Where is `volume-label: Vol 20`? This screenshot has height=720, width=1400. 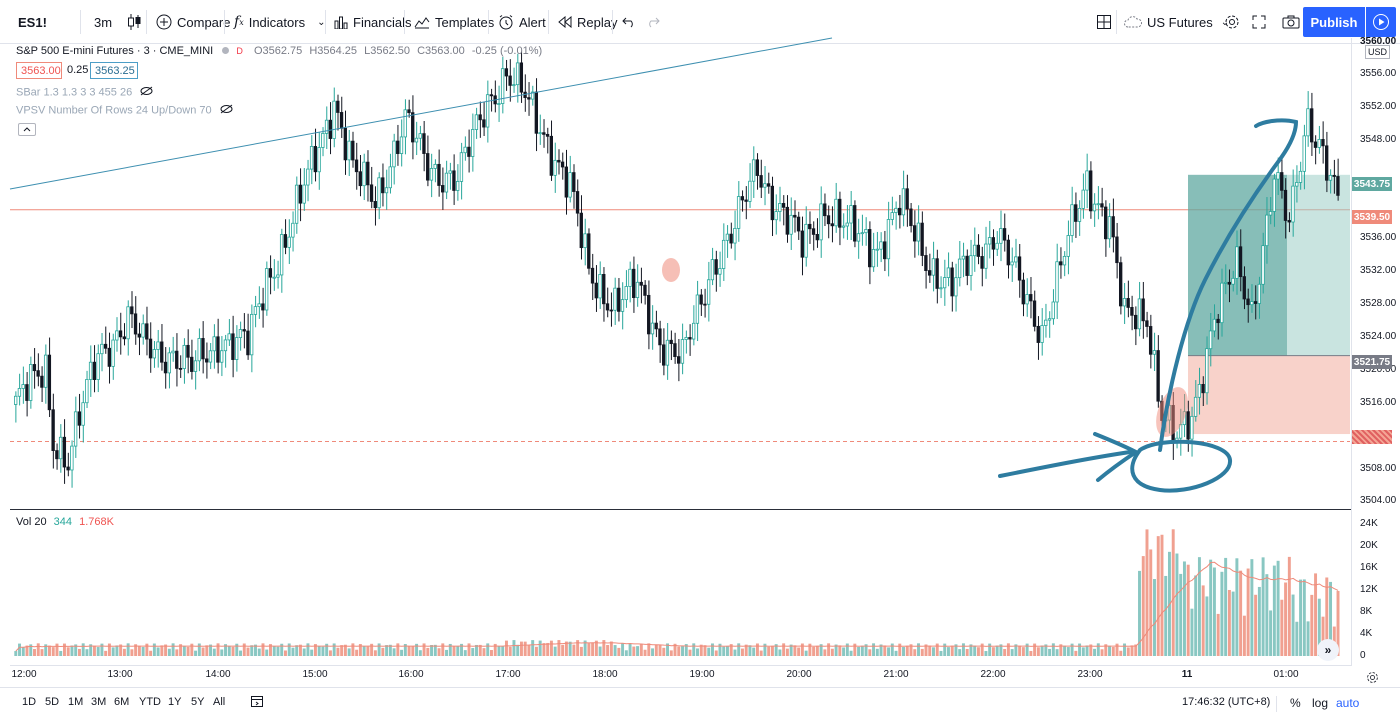
volume-label: Vol 20 is located at coordinates (31, 522).